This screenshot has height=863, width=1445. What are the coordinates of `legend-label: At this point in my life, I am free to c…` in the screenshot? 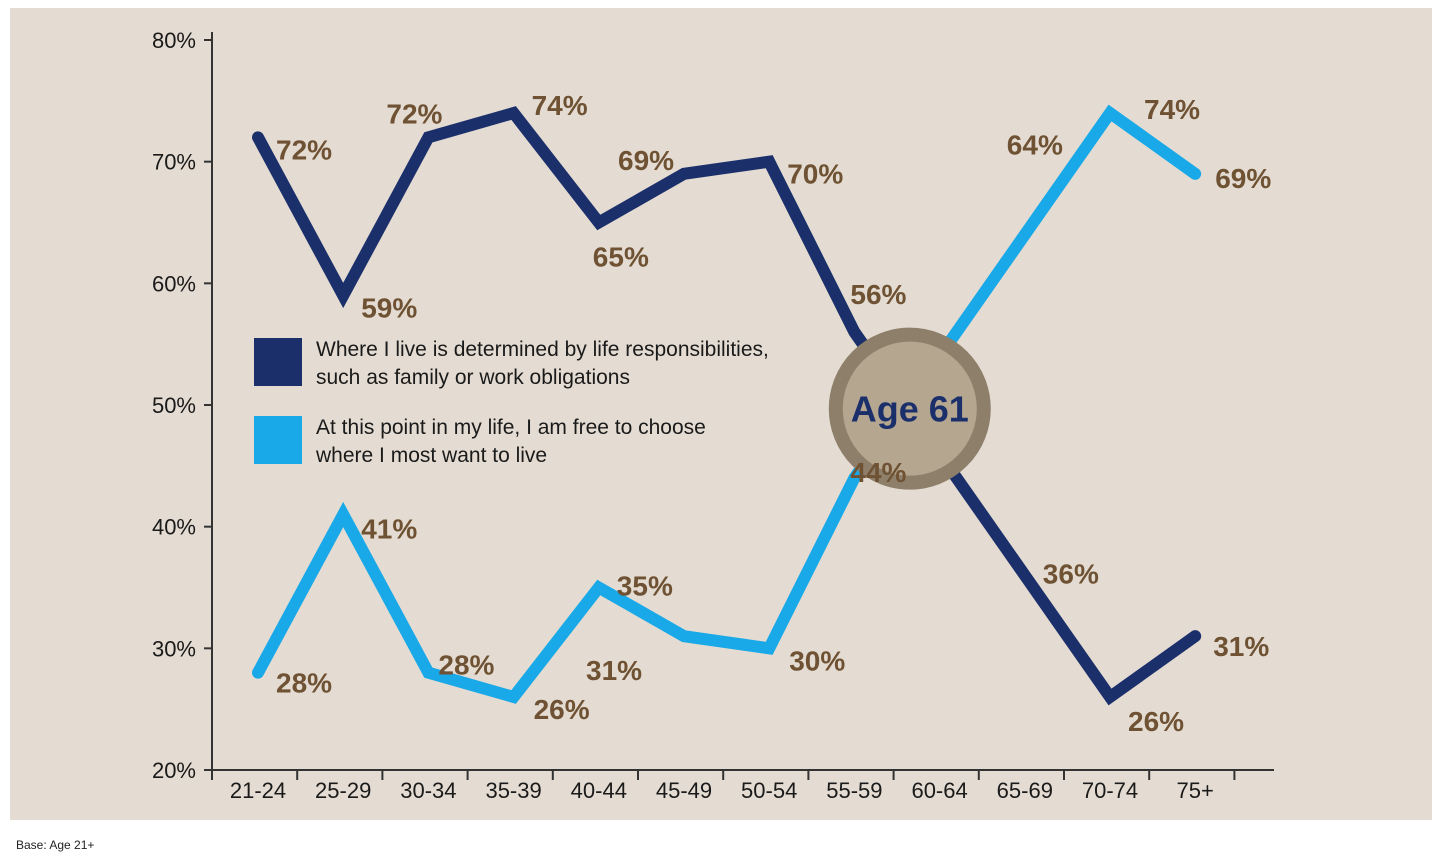 It's located at (511, 427).